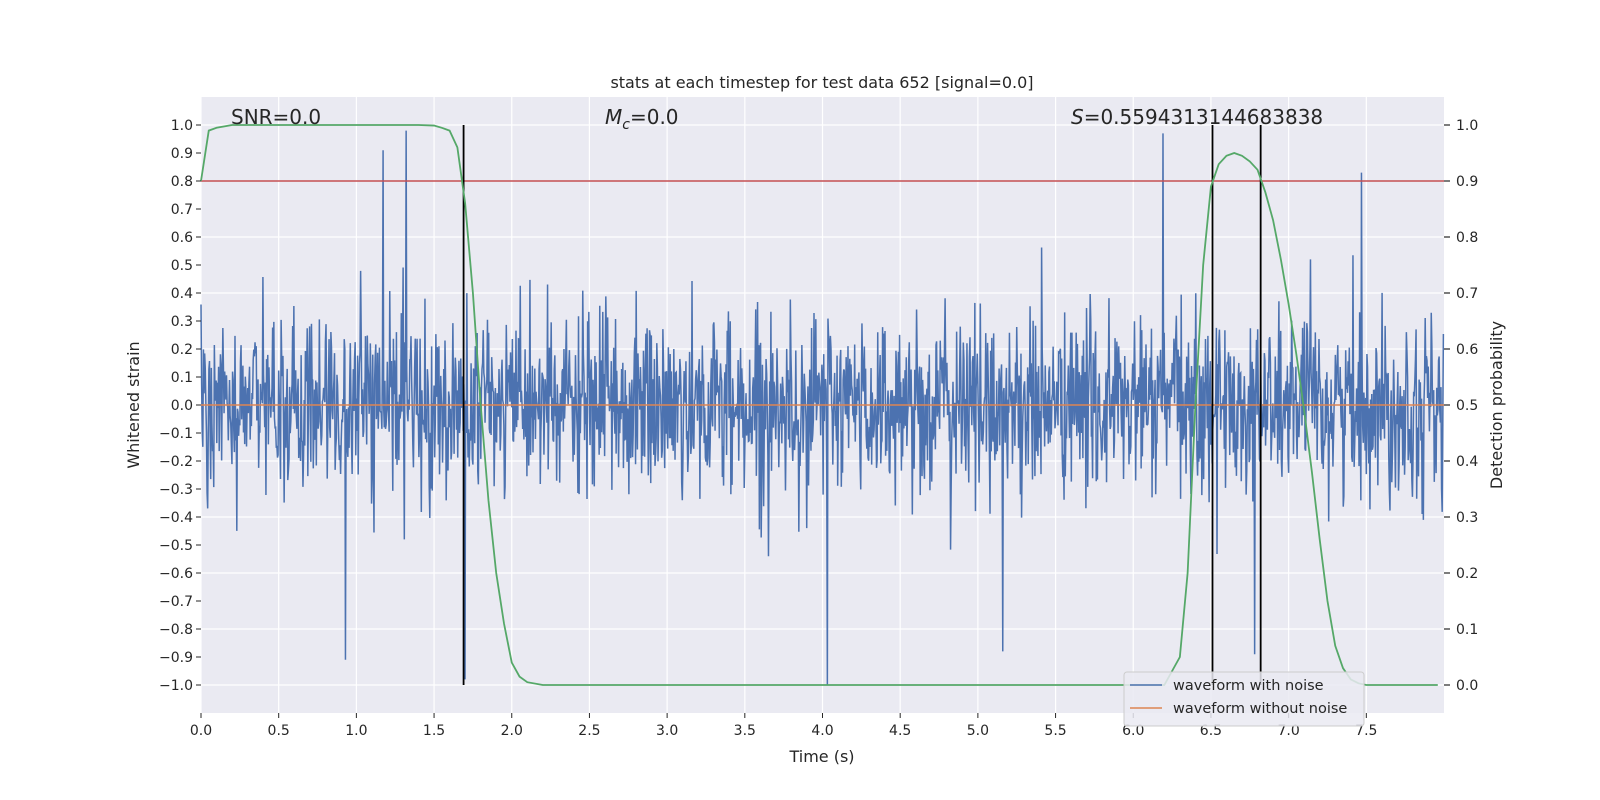 The height and width of the screenshot is (800, 1600). I want to click on x-axis-label: Time (s), so click(821, 756).